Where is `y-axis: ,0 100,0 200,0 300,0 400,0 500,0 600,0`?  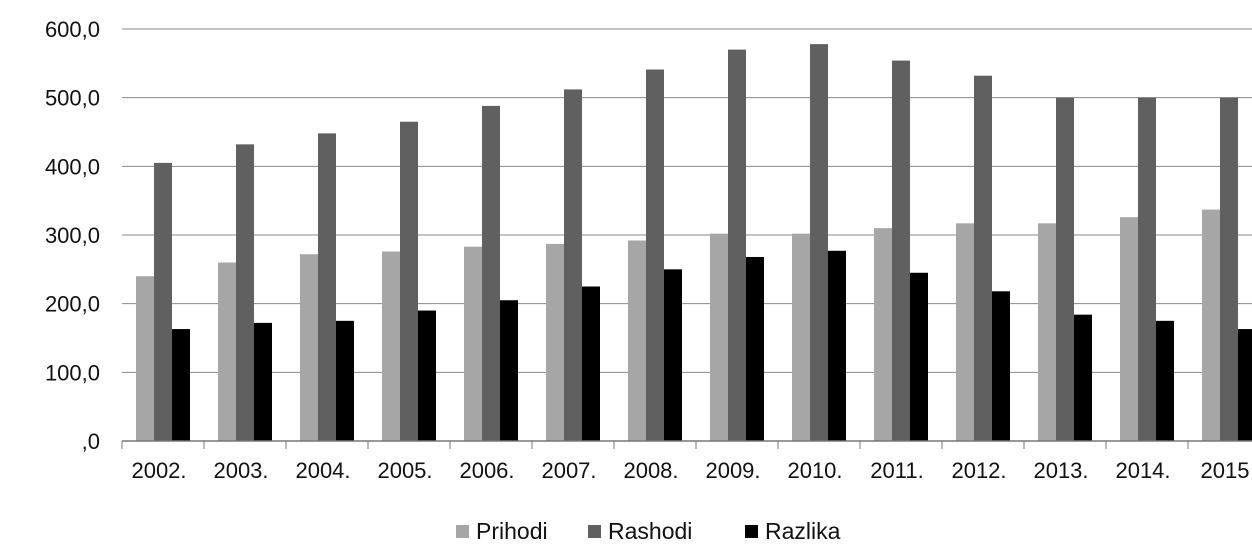 y-axis: ,0 100,0 200,0 300,0 400,0 500,0 600,0 is located at coordinates (72, 235).